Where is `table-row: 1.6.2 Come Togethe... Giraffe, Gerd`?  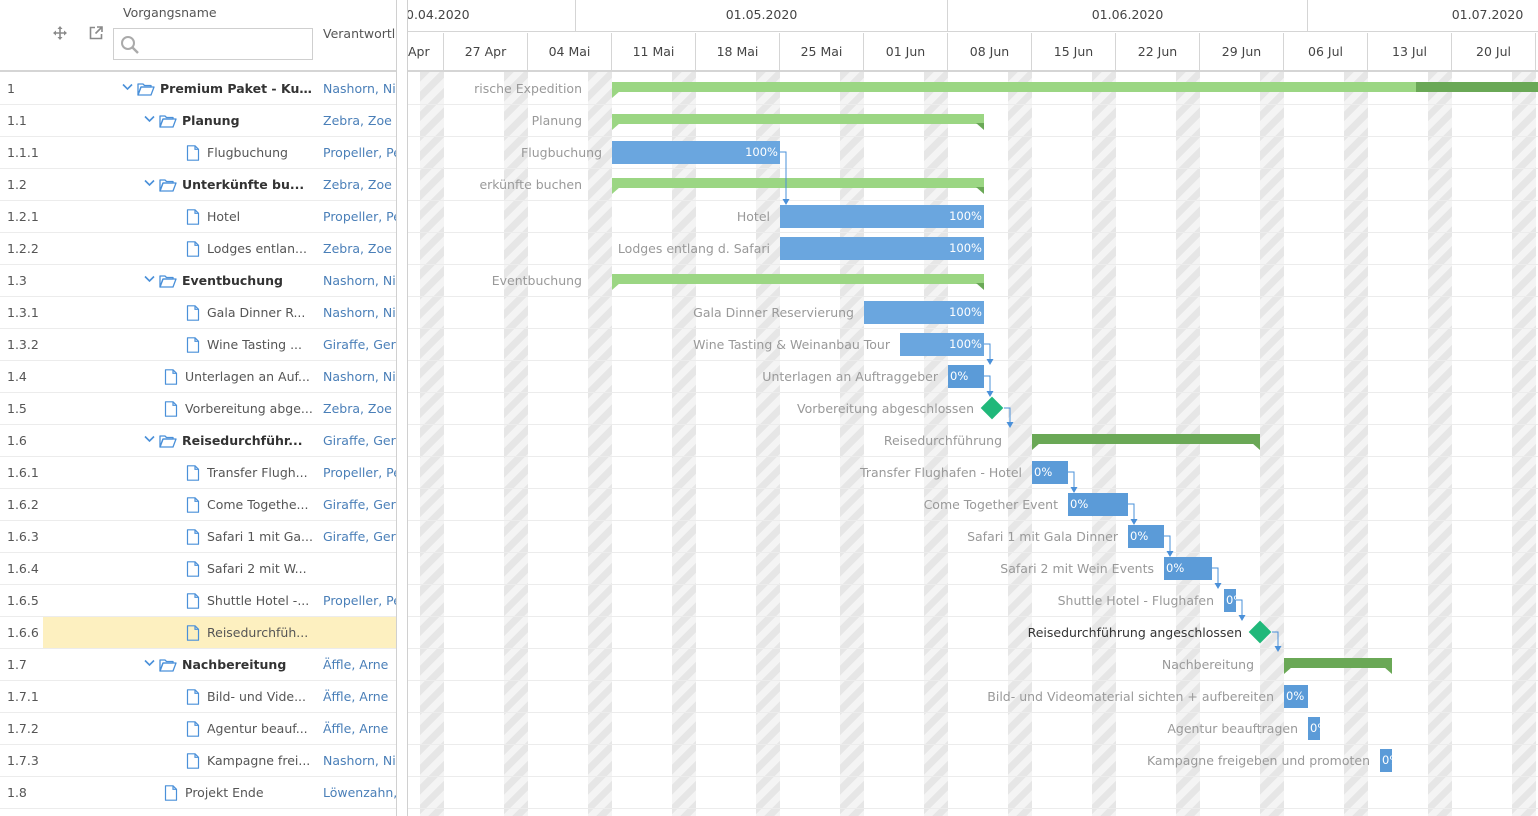 table-row: 1.6.2 Come Togethe... Giraffe, Gerd is located at coordinates (199, 505).